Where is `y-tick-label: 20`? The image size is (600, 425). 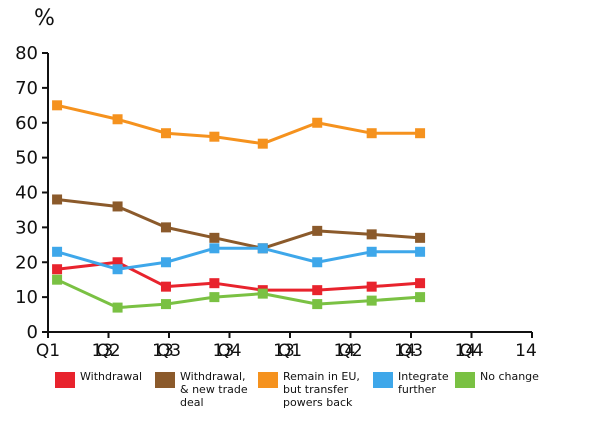 y-tick-label: 20 is located at coordinates (26, 262).